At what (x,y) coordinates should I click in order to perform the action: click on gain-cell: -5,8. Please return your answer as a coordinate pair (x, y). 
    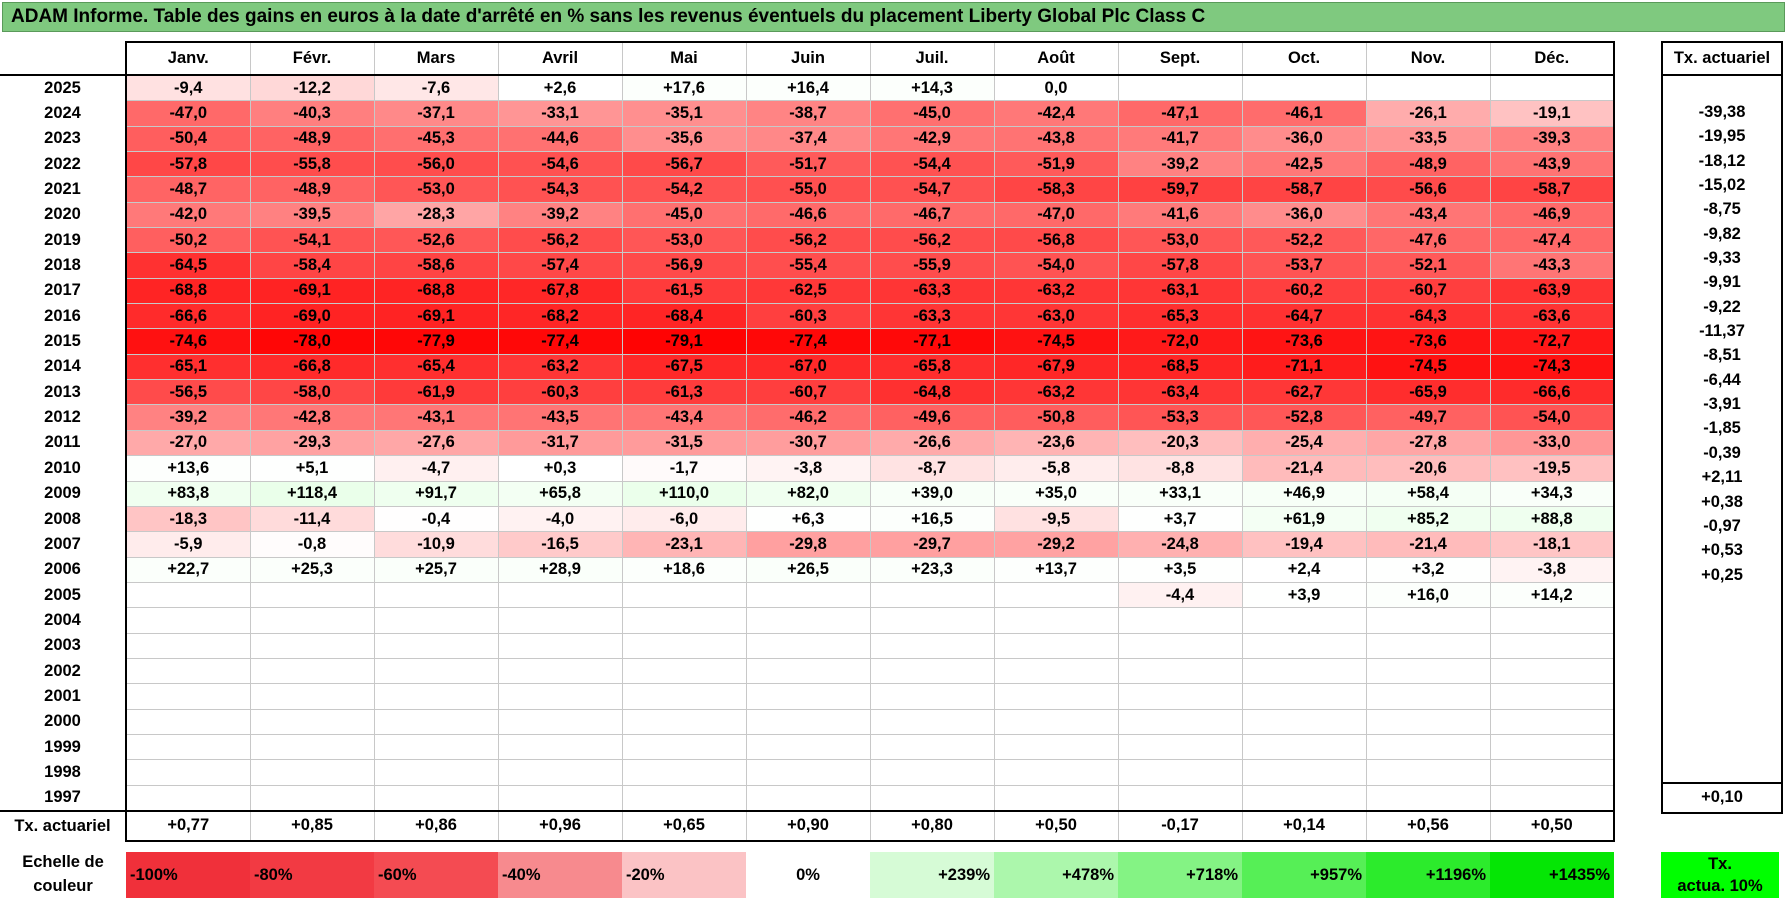
    Looking at the image, I should click on (1056, 468).